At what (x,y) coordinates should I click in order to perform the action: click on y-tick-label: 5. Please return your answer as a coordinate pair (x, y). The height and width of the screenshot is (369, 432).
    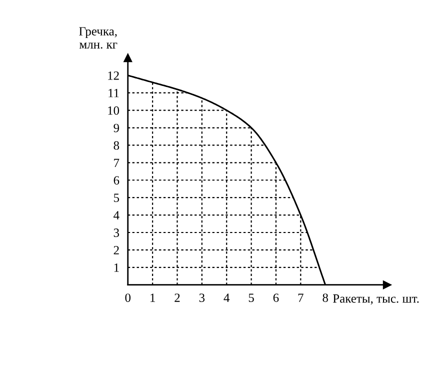
    Looking at the image, I should click on (117, 198).